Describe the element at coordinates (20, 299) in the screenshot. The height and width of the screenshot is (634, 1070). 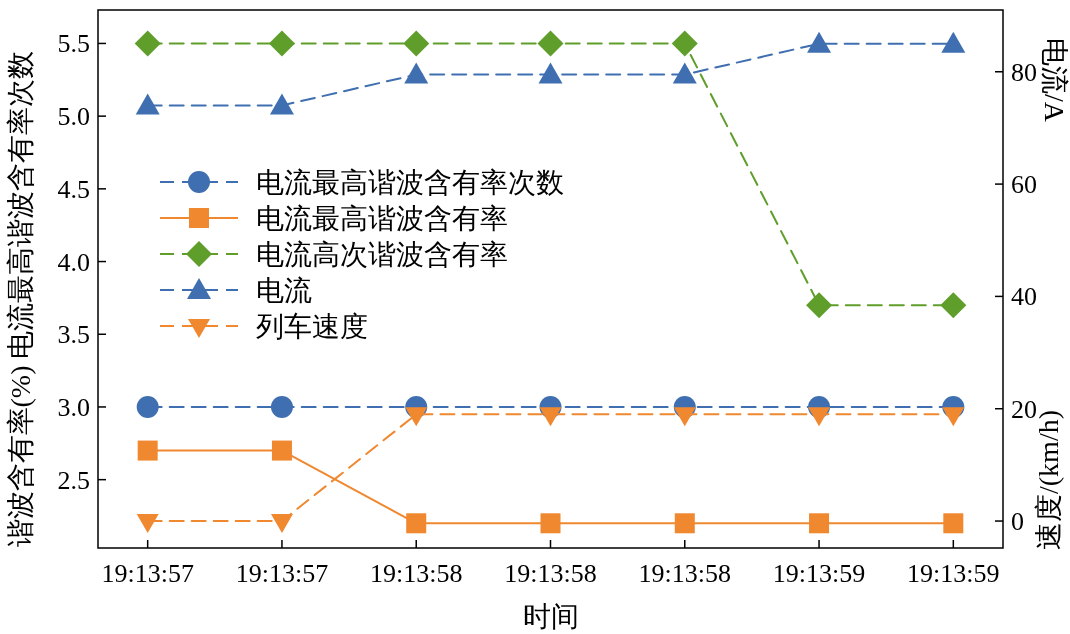
I see `y-axis-title: 谐波含有率(%) 电流最高谐波含有率次数` at that location.